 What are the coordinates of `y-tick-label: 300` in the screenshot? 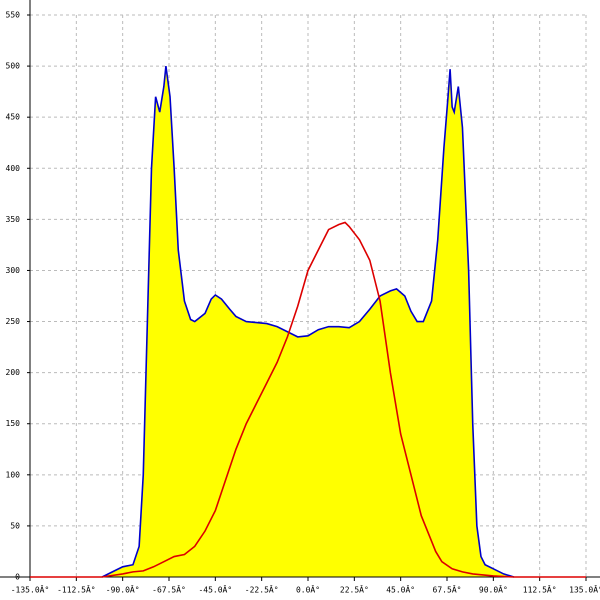 It's located at (13, 270).